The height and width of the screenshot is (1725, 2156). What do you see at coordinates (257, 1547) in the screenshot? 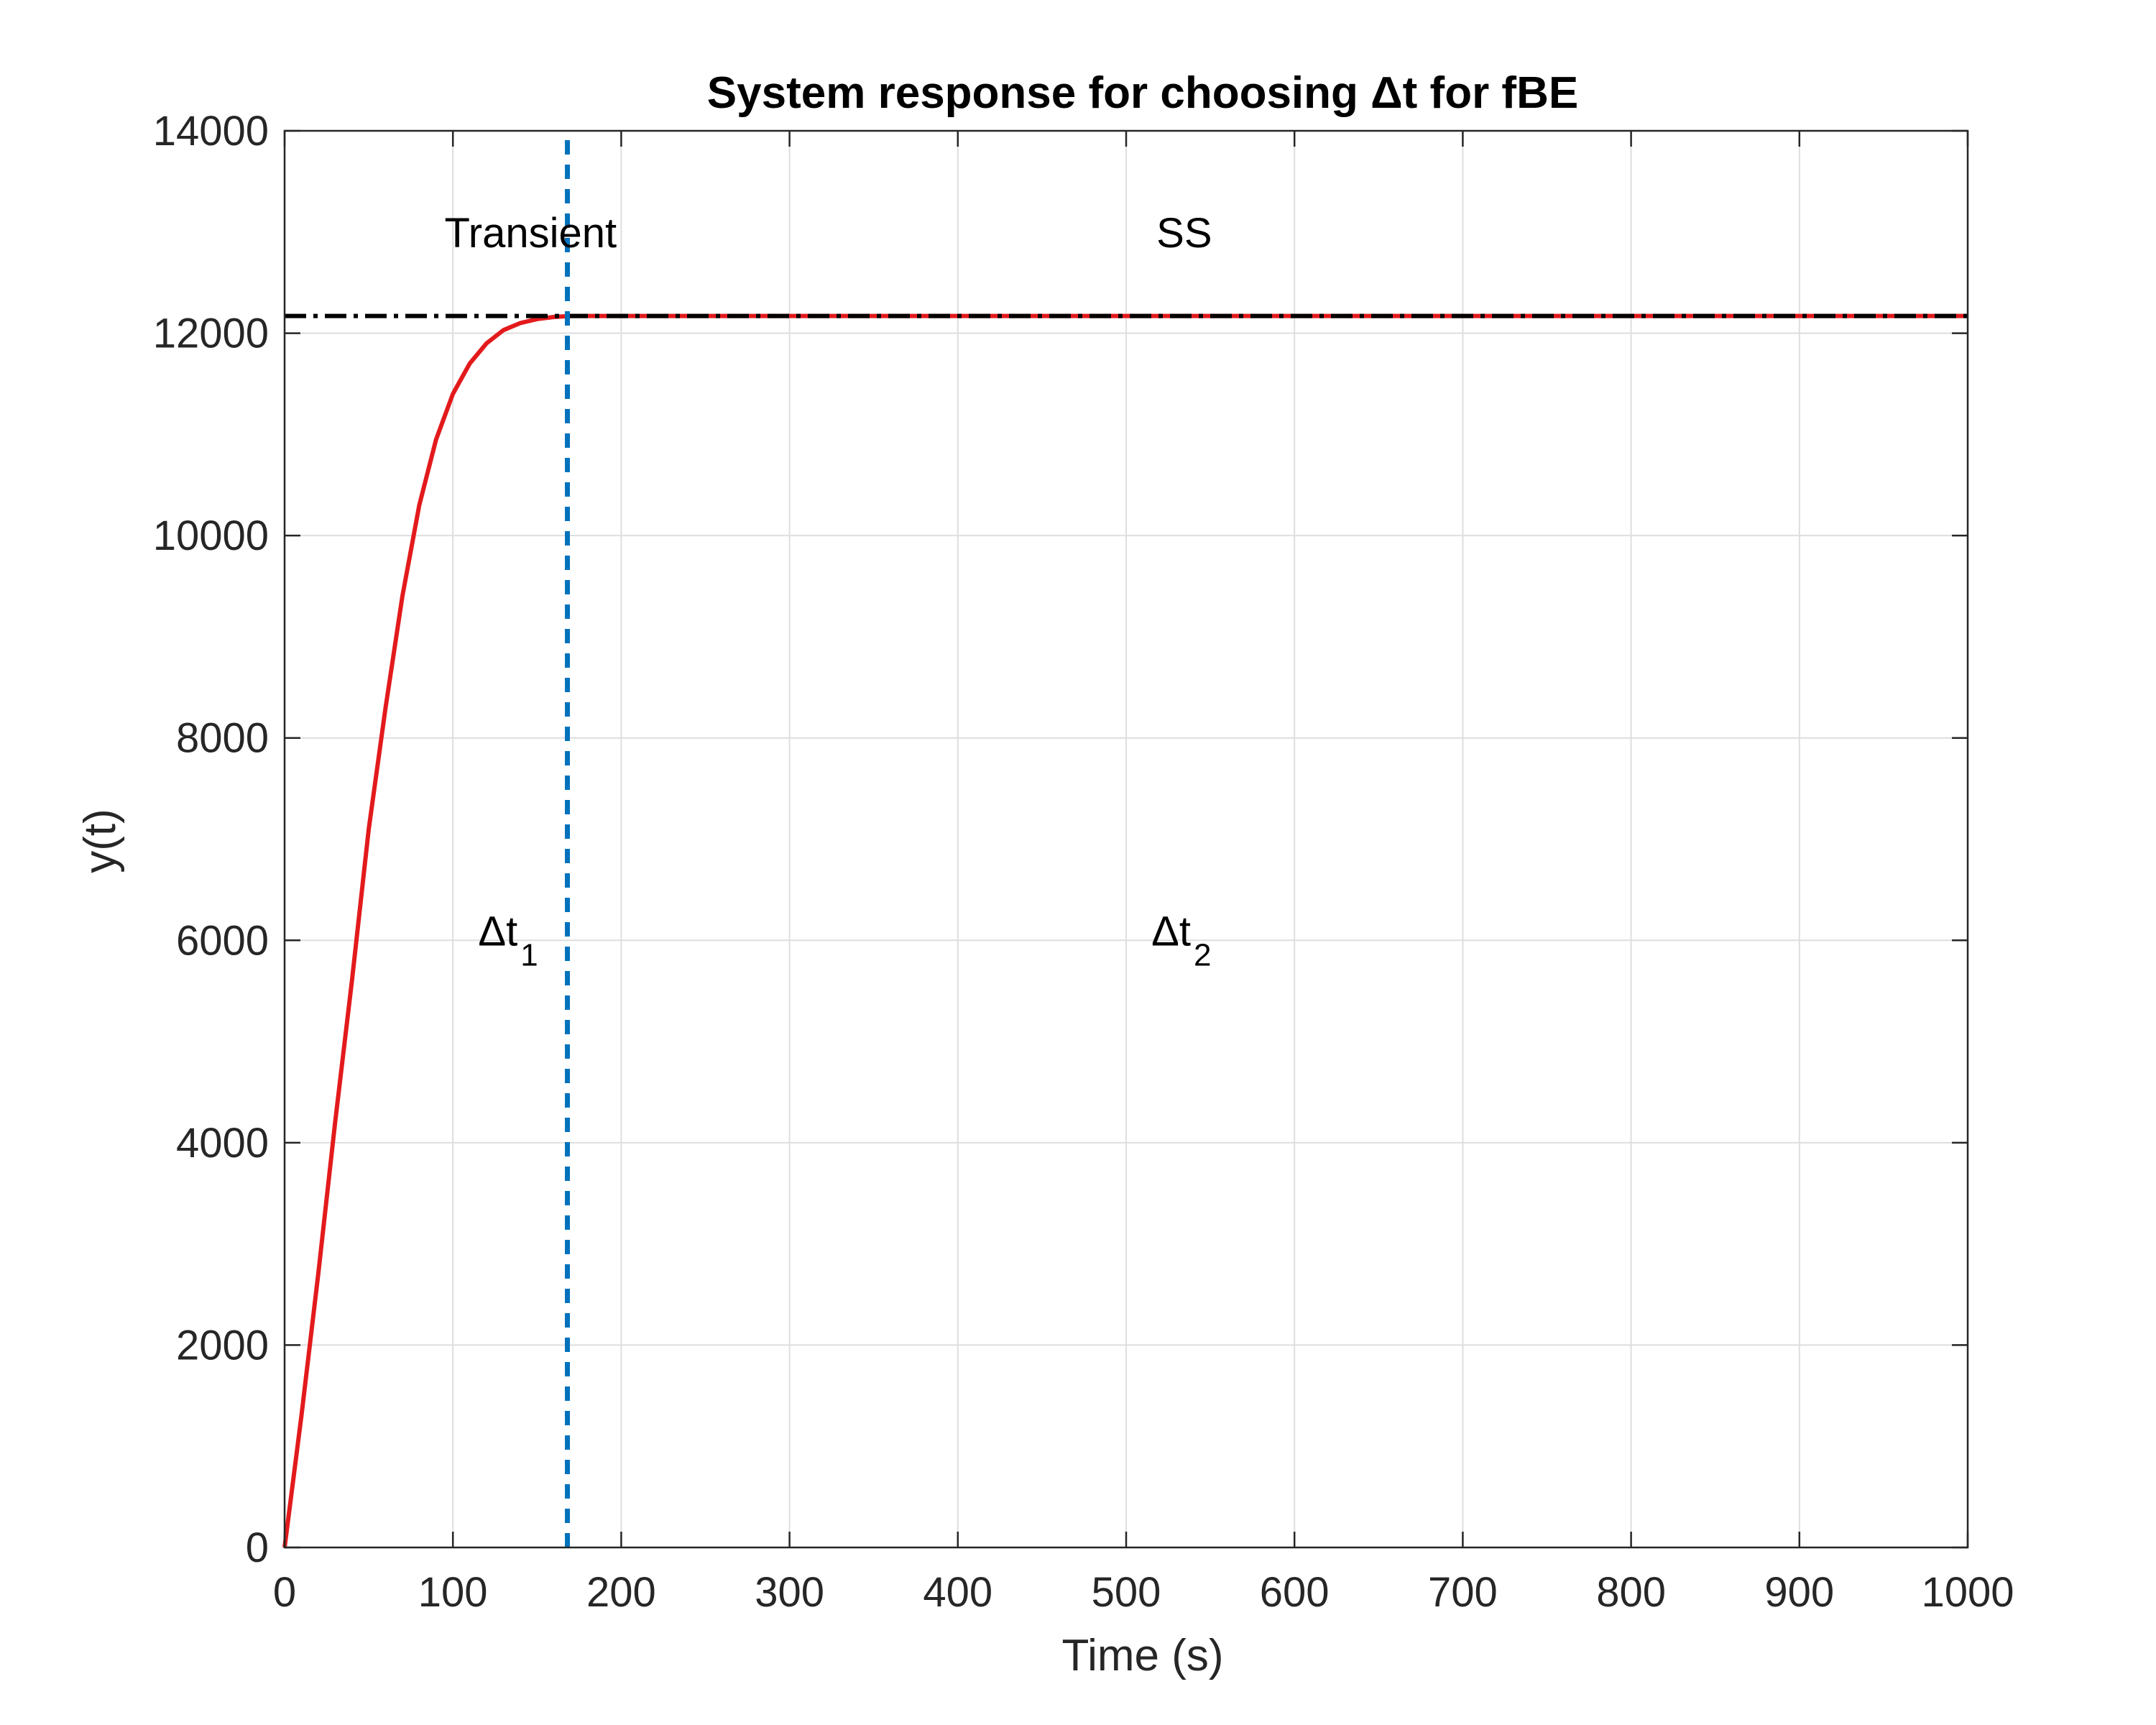
I see `y-tick-label: 0` at bounding box center [257, 1547].